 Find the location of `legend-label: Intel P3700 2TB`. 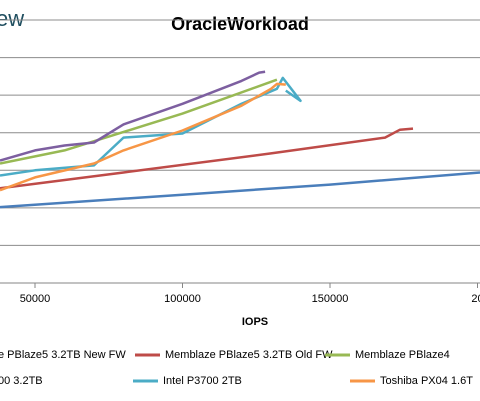

legend-label: Intel P3700 2TB is located at coordinates (202, 381).